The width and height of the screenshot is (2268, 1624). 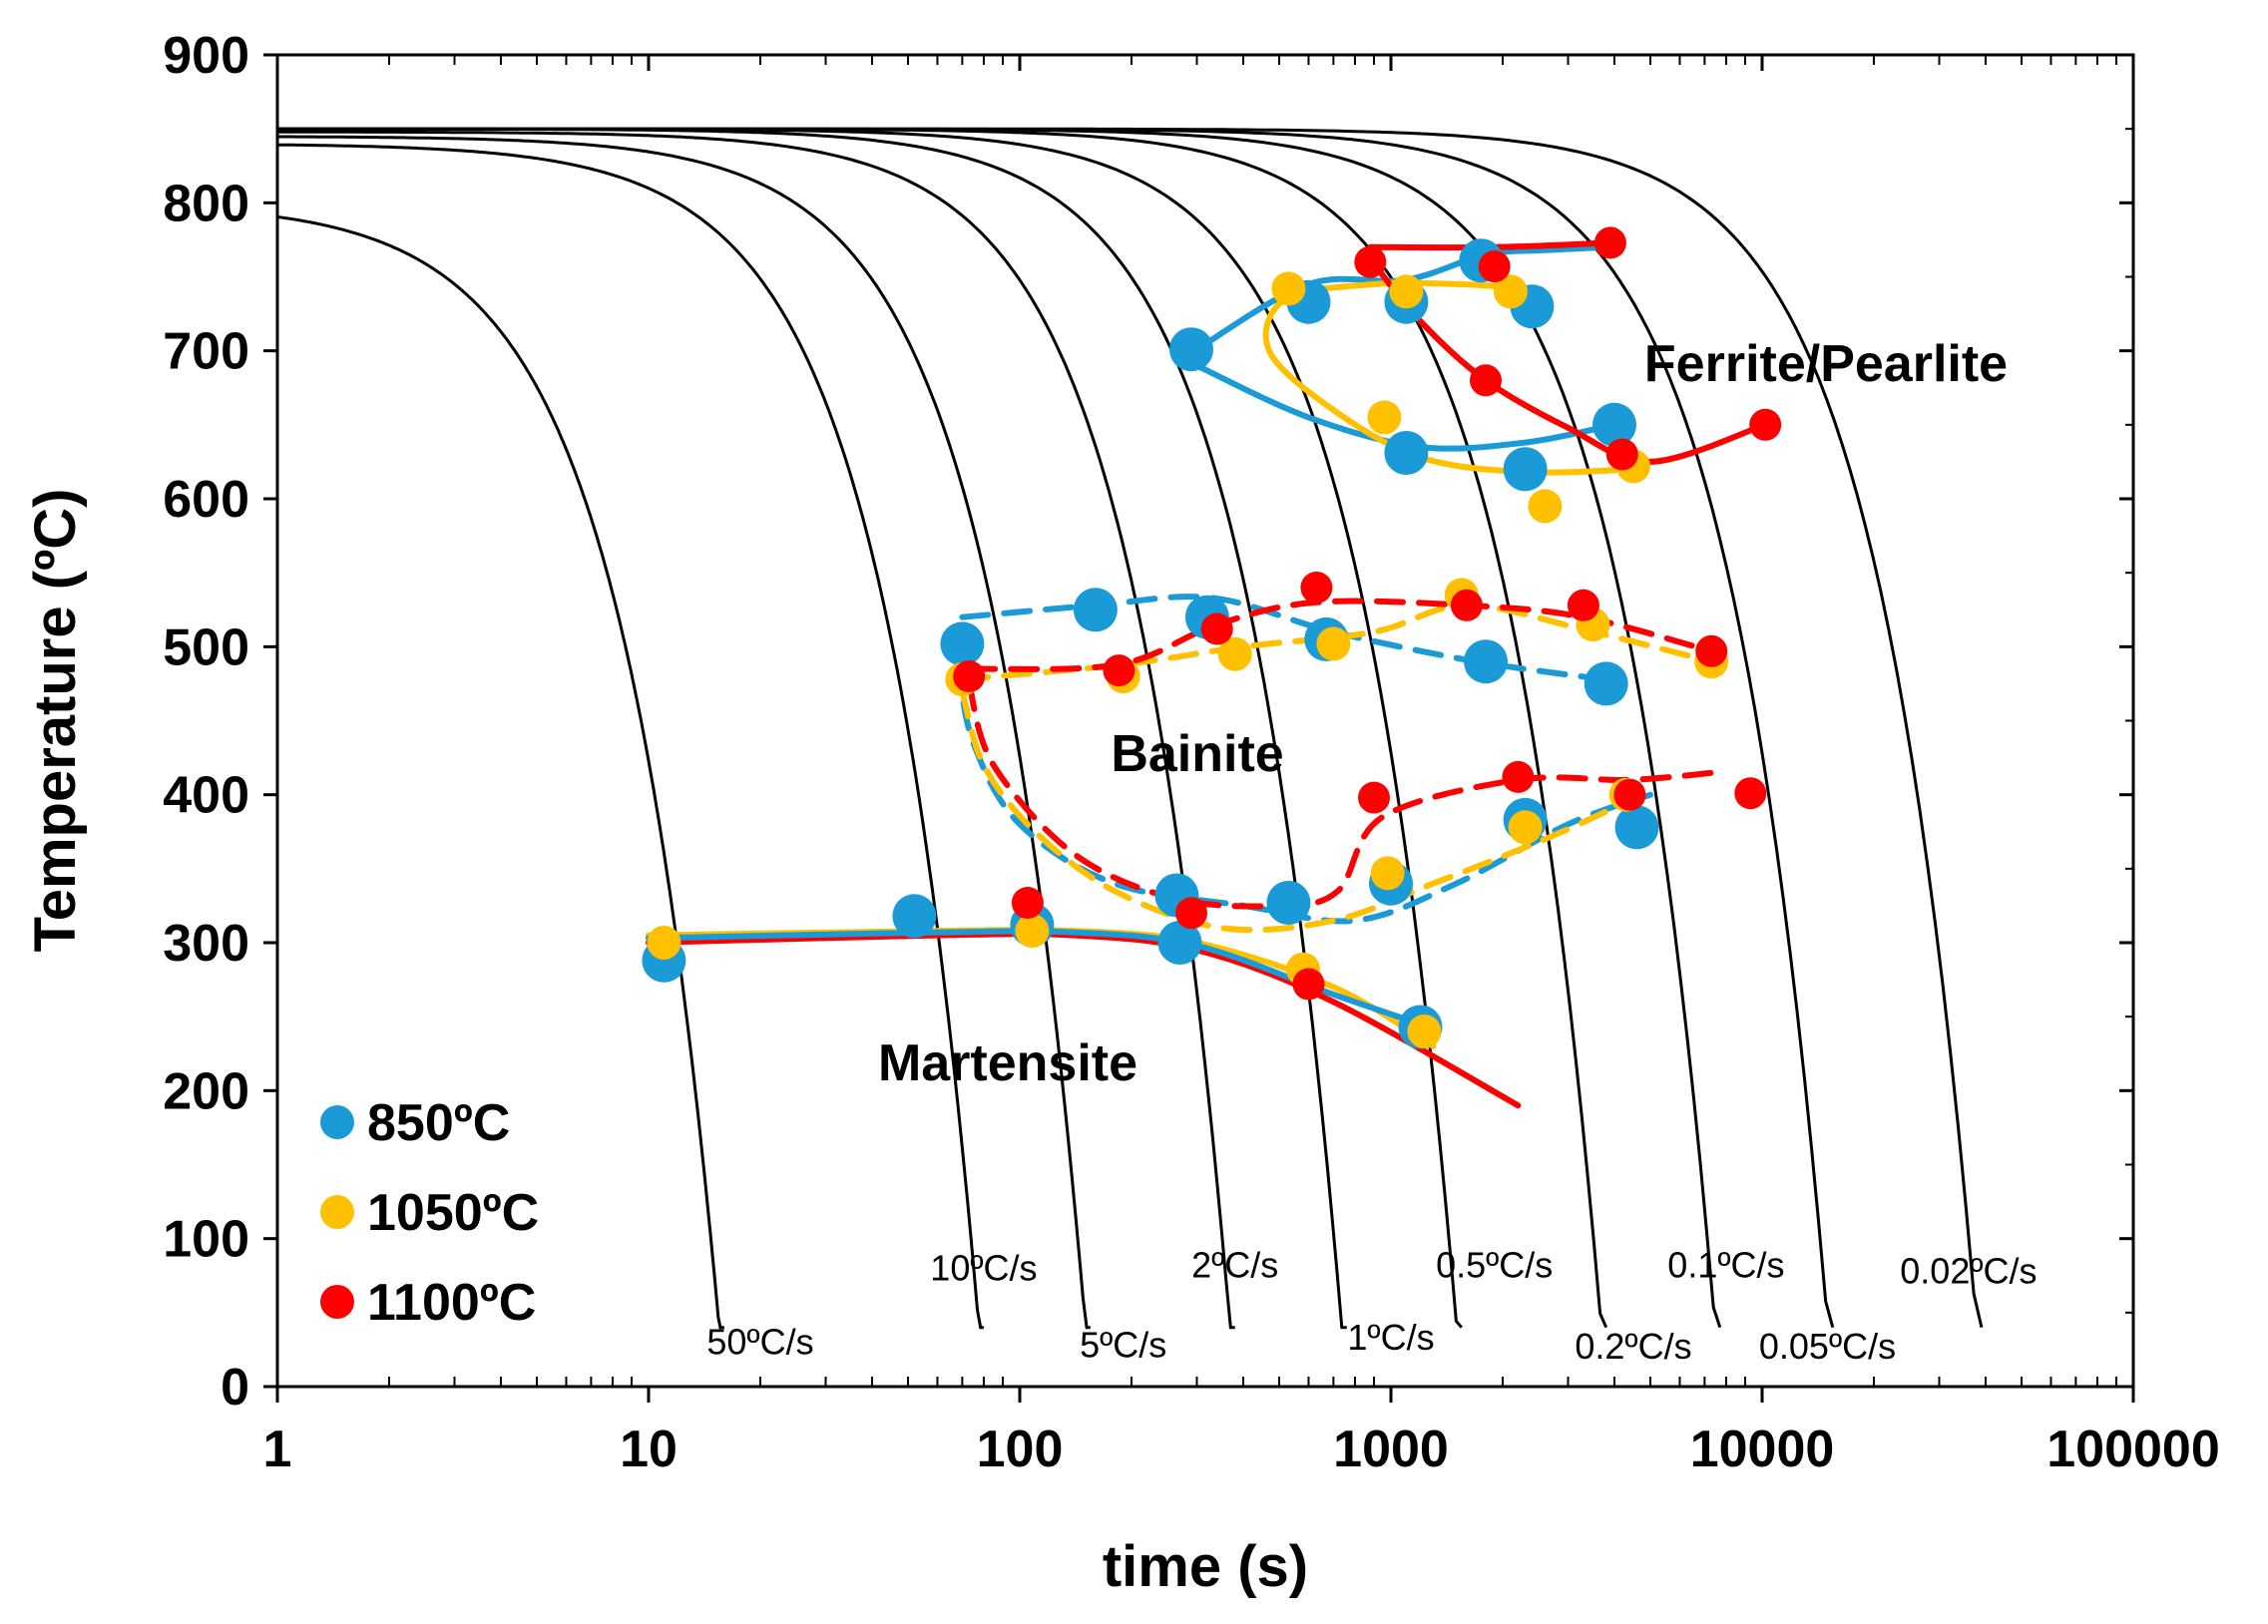 I want to click on cooling-rate-label: 0.1ºC/s, so click(x=1725, y=1264).